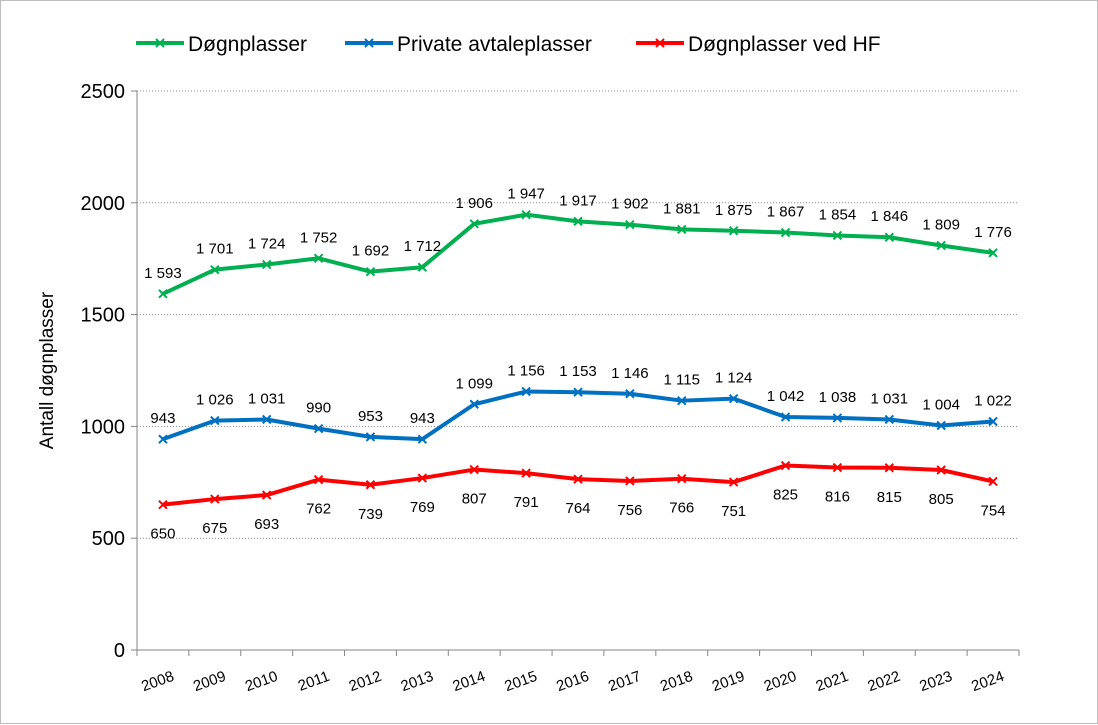 This screenshot has height=725, width=1098. Describe the element at coordinates (578, 200) in the screenshot. I see `data-label: 1 917` at that location.